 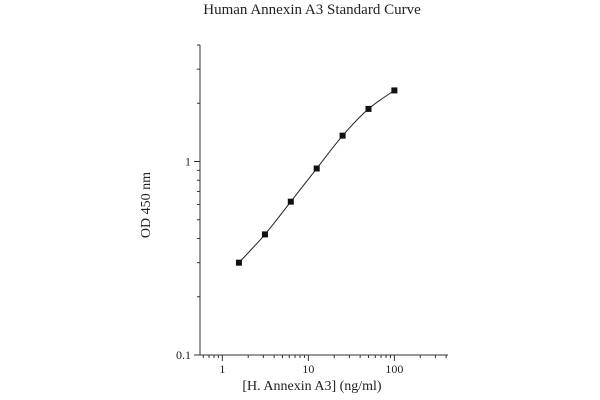 What do you see at coordinates (316, 176) in the screenshot?
I see `data-points-layer` at bounding box center [316, 176].